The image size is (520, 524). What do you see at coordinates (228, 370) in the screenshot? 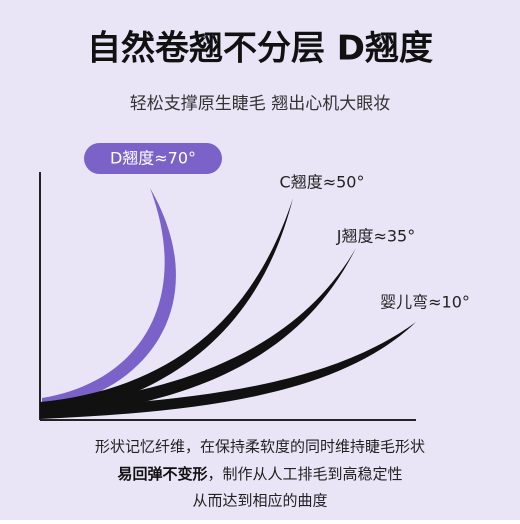
I see `baby-curl` at bounding box center [228, 370].